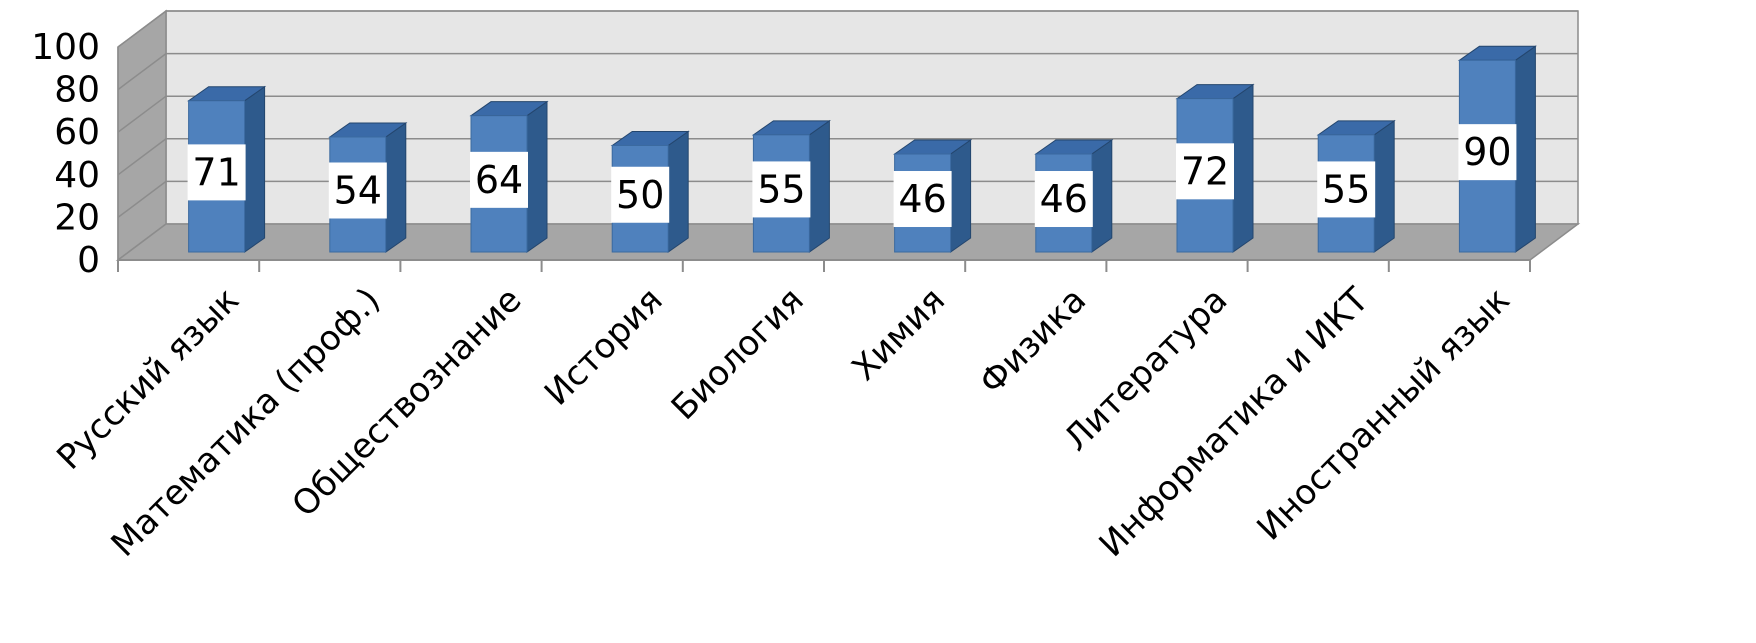 This screenshot has height=643, width=1756. What do you see at coordinates (246, 422) in the screenshot?
I see `category-label: Математика (проф.)` at bounding box center [246, 422].